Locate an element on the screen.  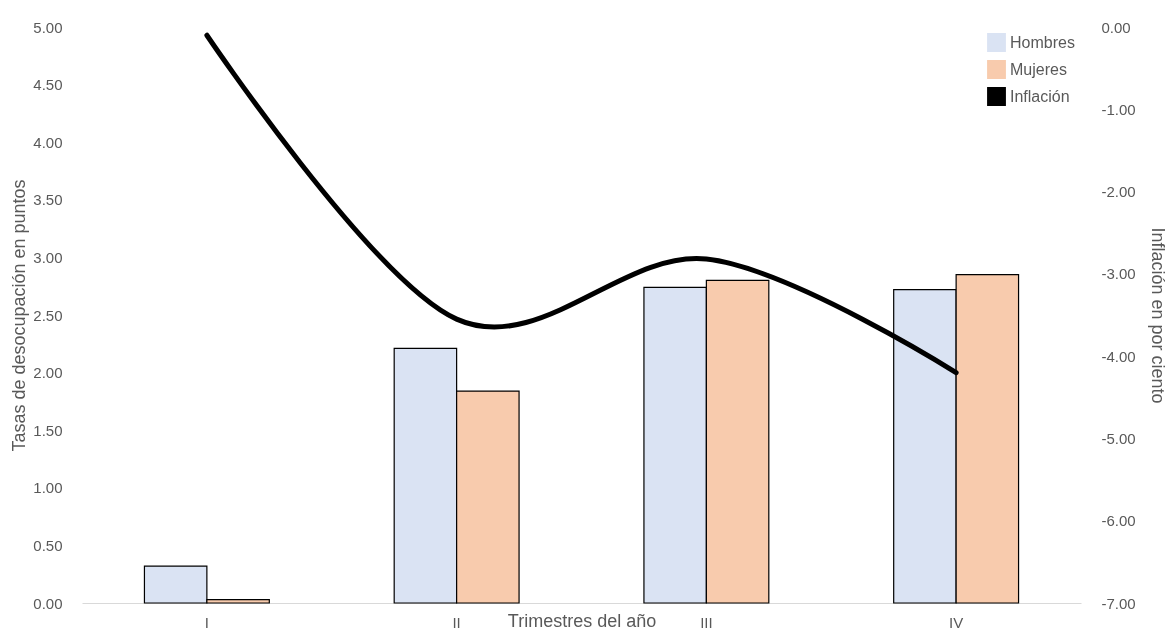
y2-tick-label: -1.00 is located at coordinates (1118, 109).